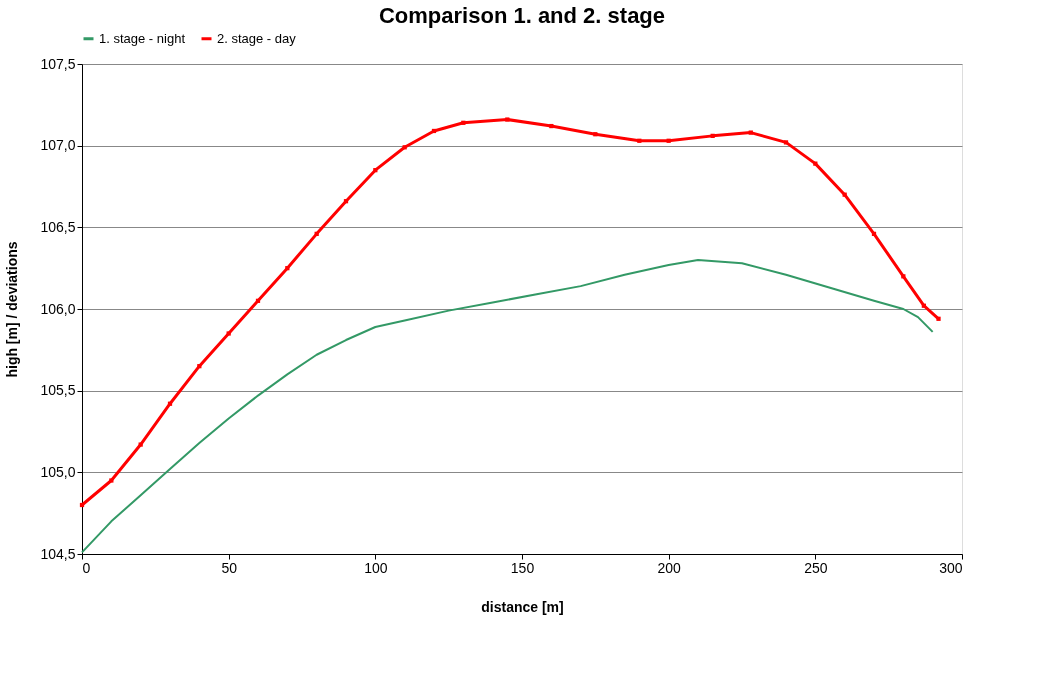  Describe the element at coordinates (257, 38) in the screenshot. I see `legend-label: 2. stage - day` at that location.